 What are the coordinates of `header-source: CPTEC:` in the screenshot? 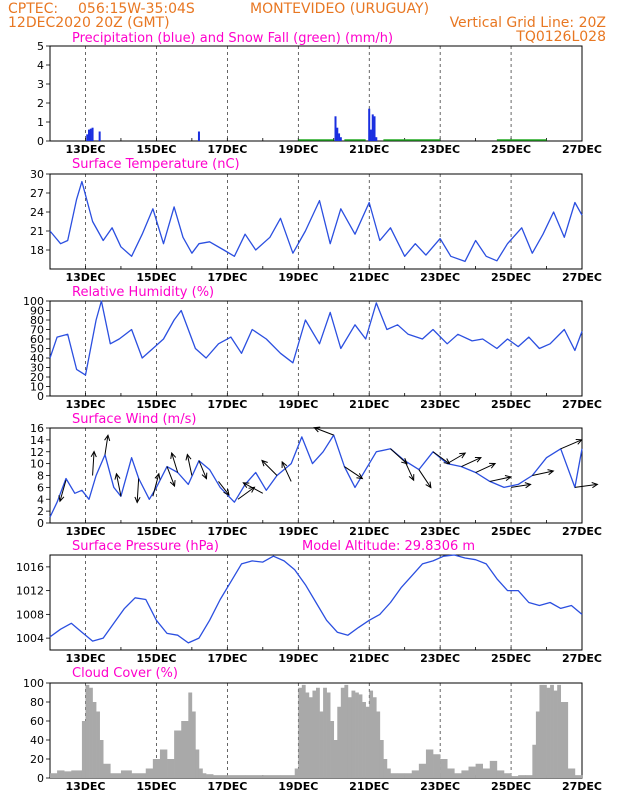 It's located at (33, 9).